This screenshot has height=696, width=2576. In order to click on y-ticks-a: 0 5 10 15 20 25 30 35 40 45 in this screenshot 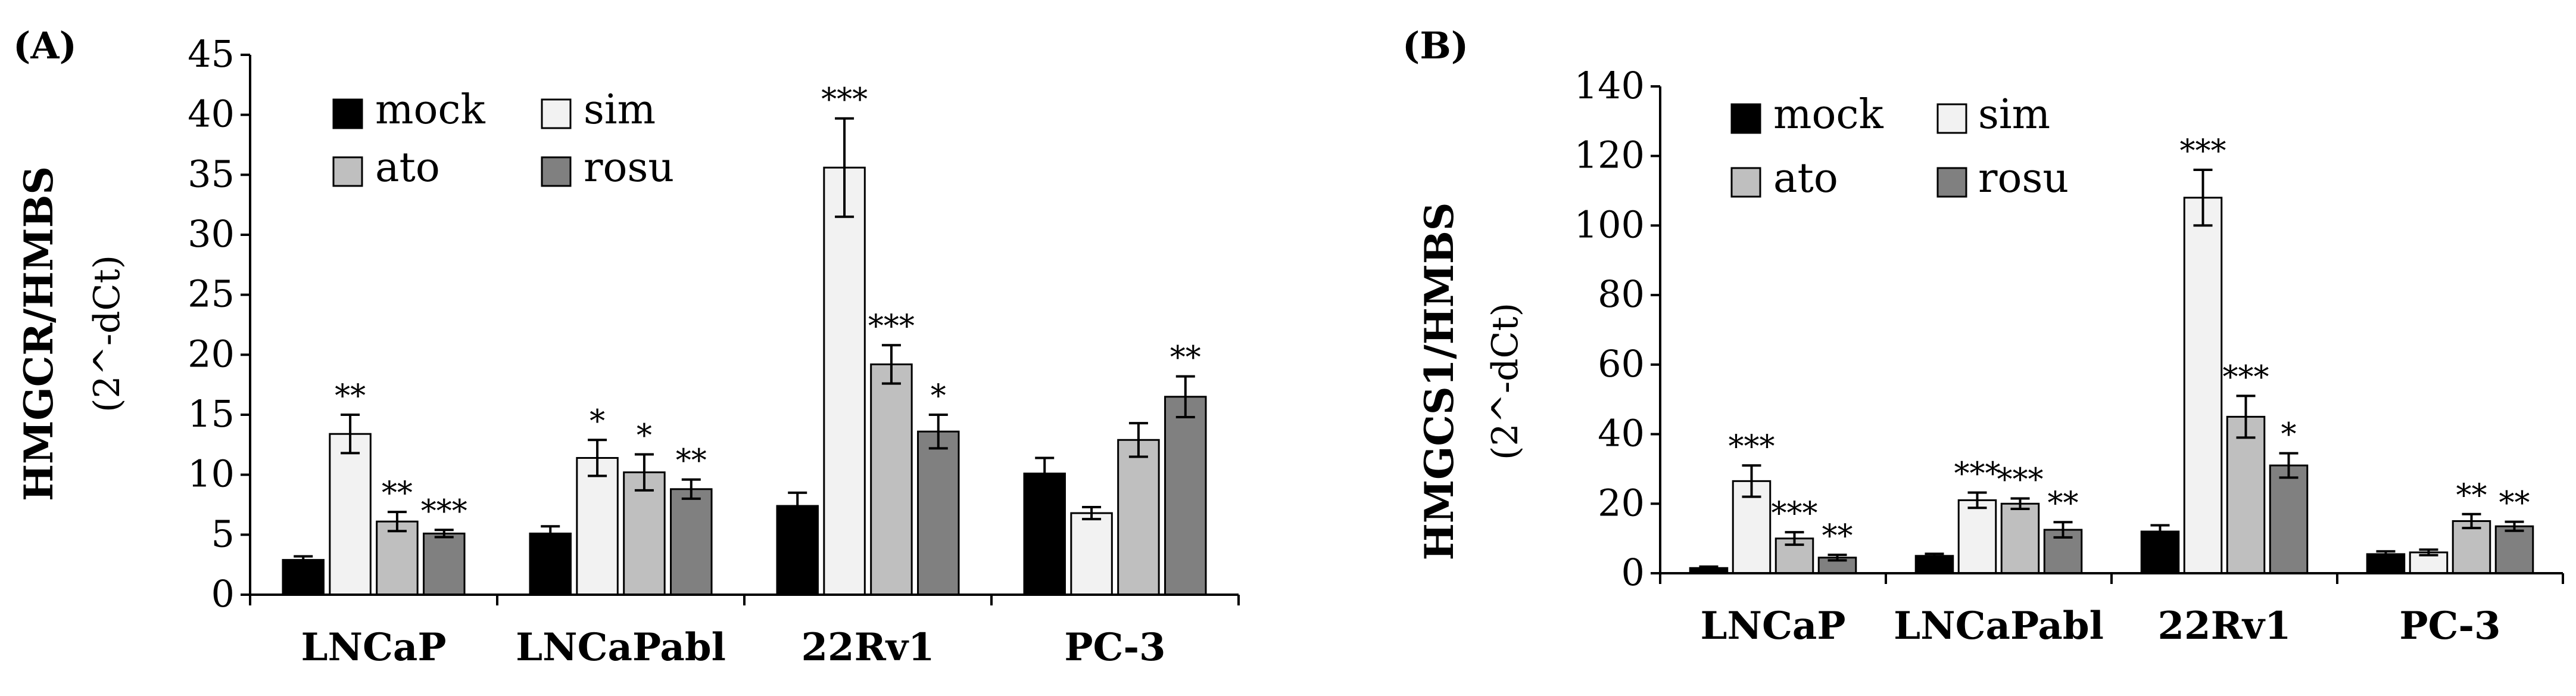, I will do `click(219, 324)`.